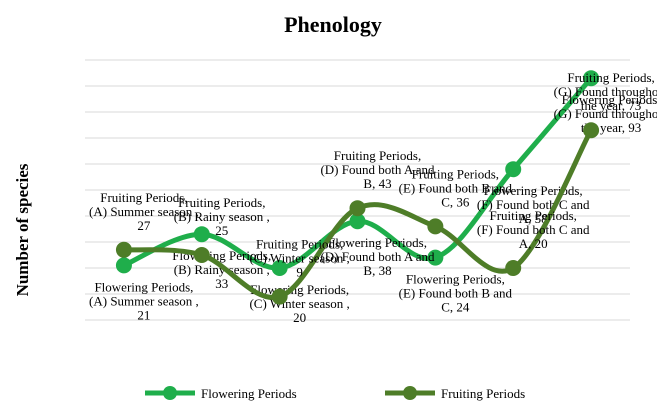  I want to click on data-label: Fruiting Periods, (C) Winter season ,9, so click(299, 258).